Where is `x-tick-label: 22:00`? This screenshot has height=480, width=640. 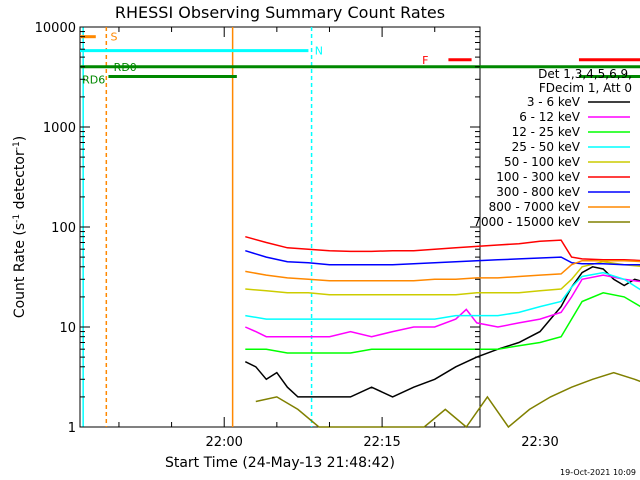
x-tick-label: 22:00 is located at coordinates (223, 442).